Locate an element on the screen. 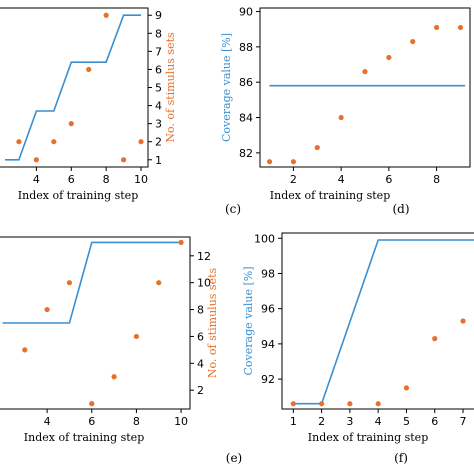  y-tick-label: 86 is located at coordinates (246, 82).